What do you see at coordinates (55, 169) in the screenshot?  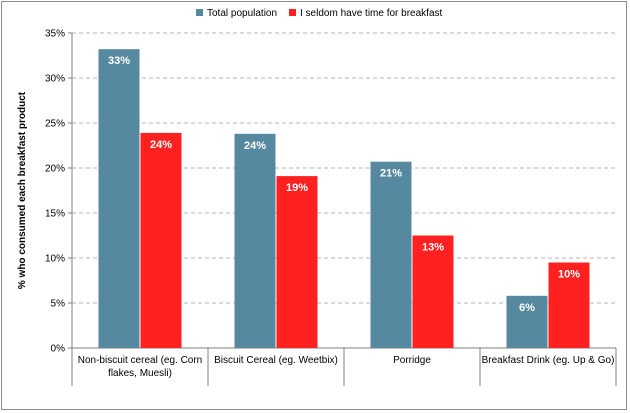 I see `y-tick-label: 20%` at bounding box center [55, 169].